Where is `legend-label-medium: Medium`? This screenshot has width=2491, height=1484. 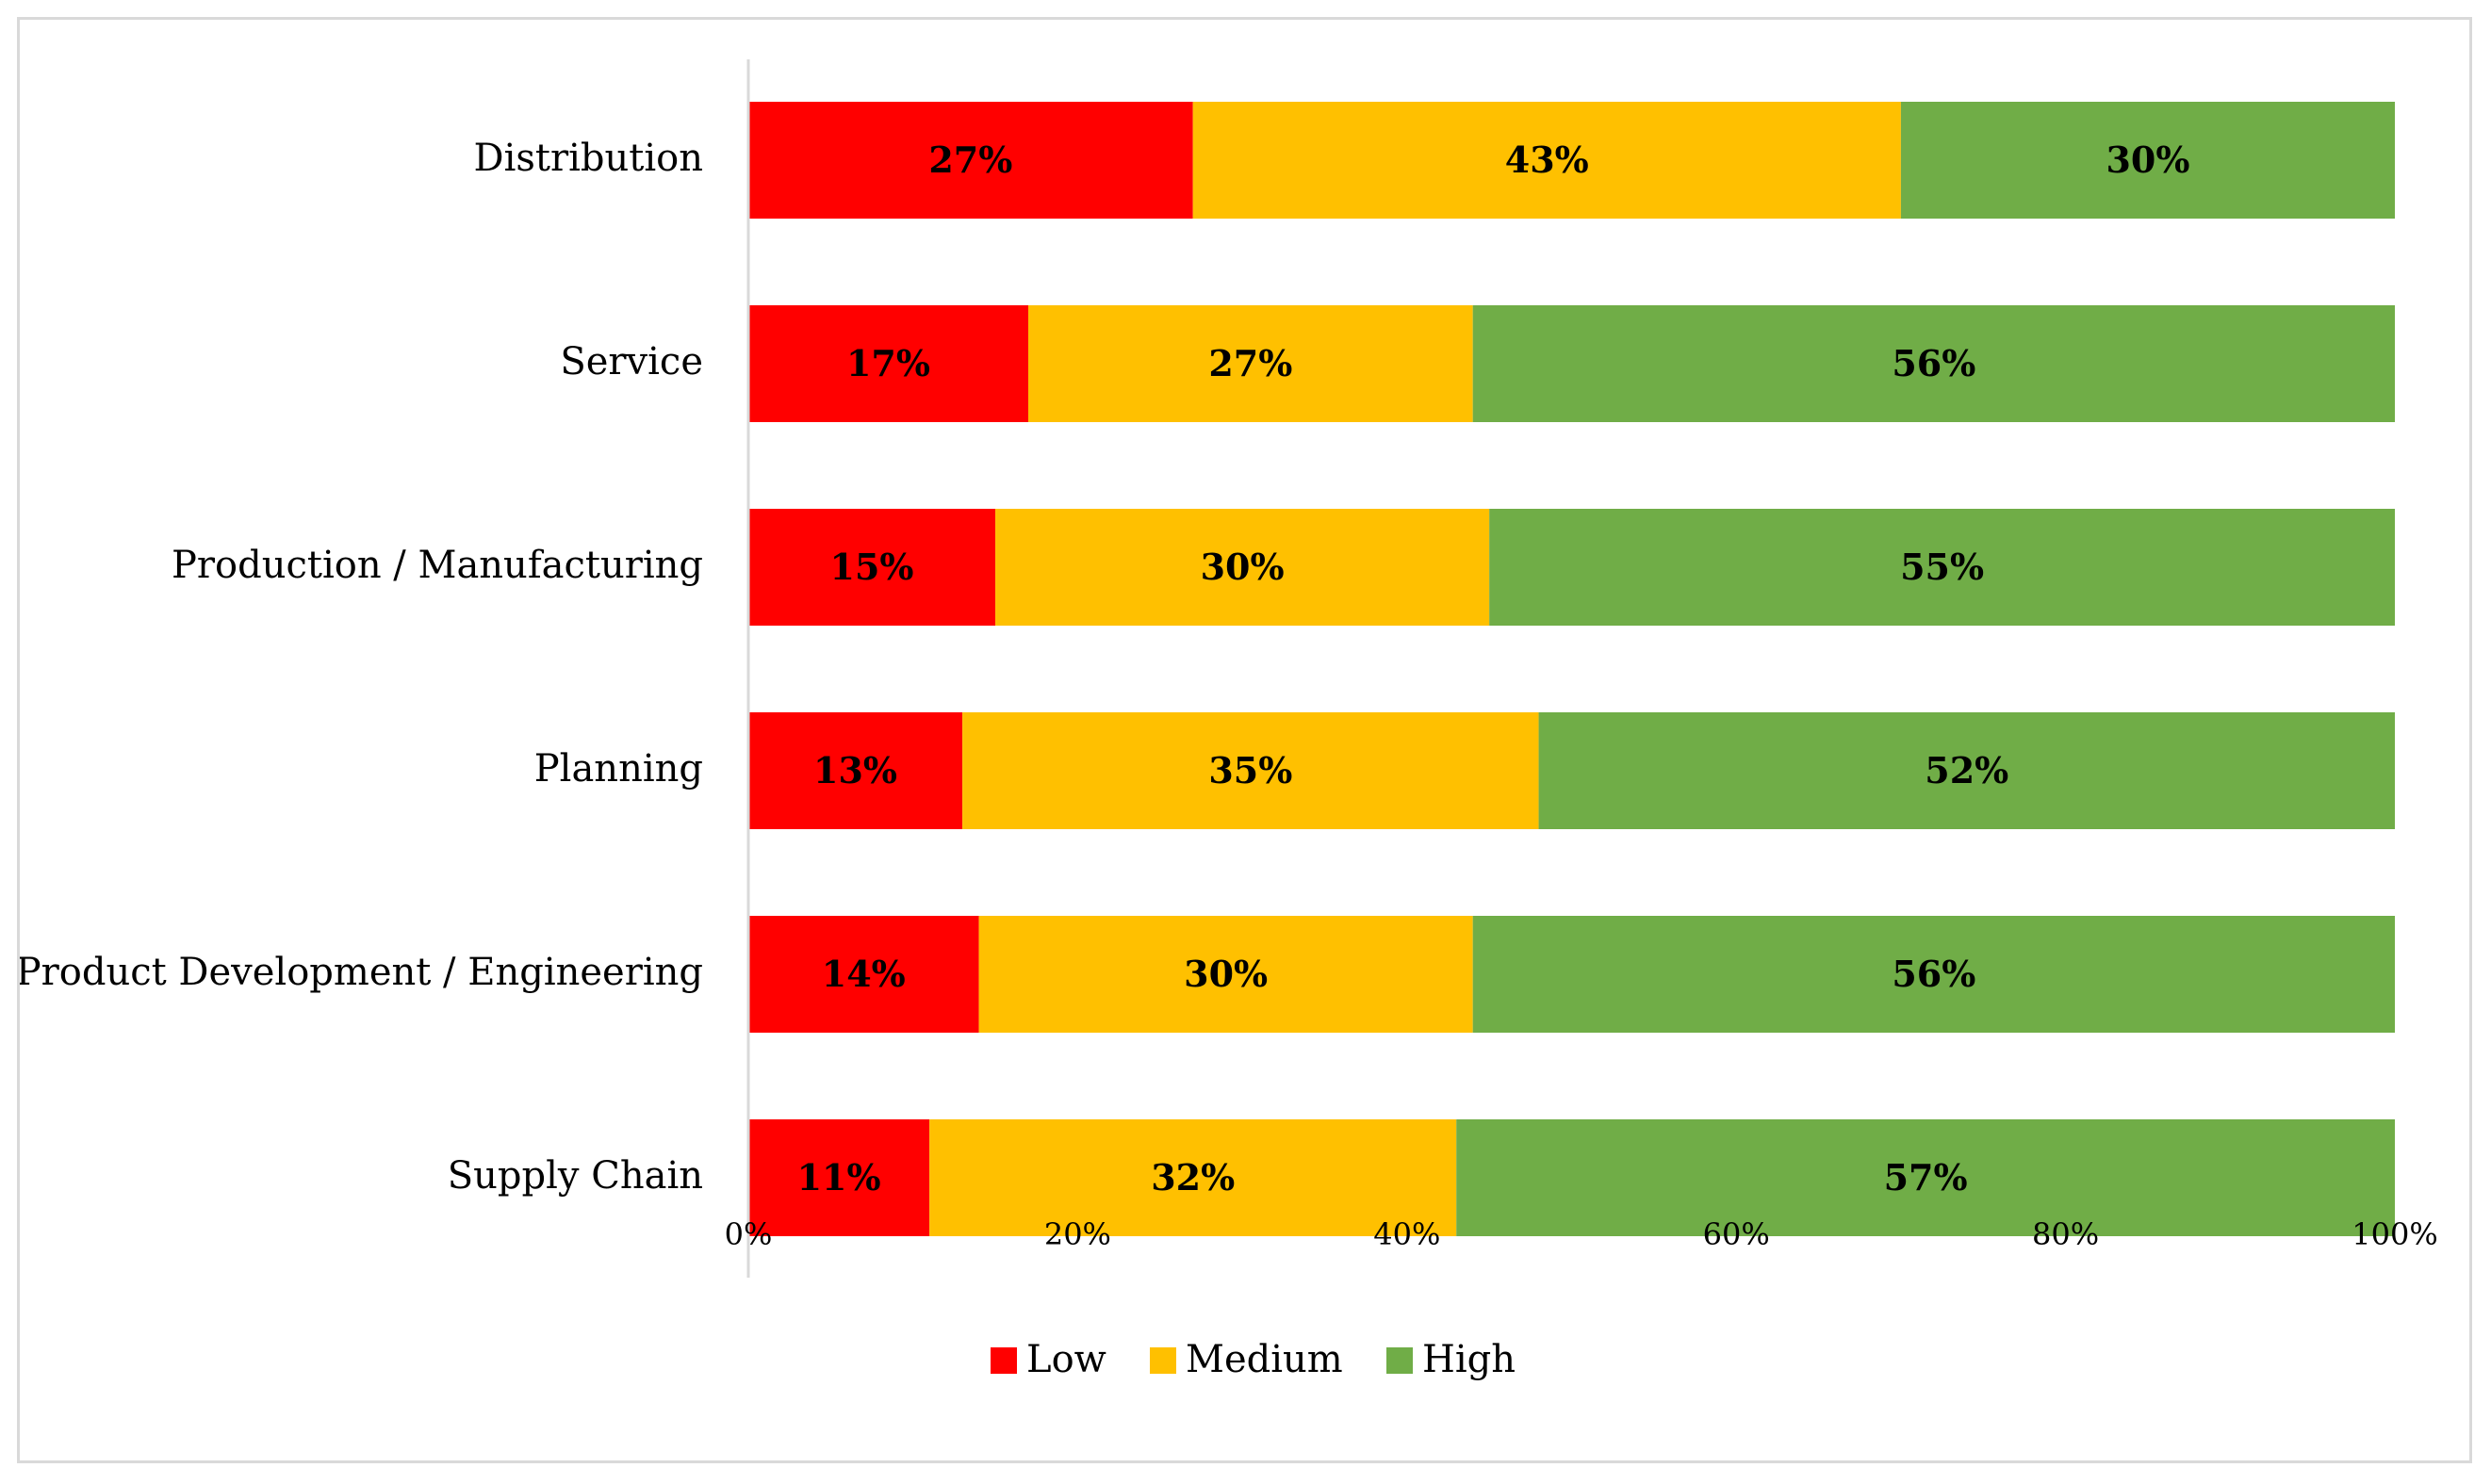
legend-label-medium: Medium is located at coordinates (1264, 1359).